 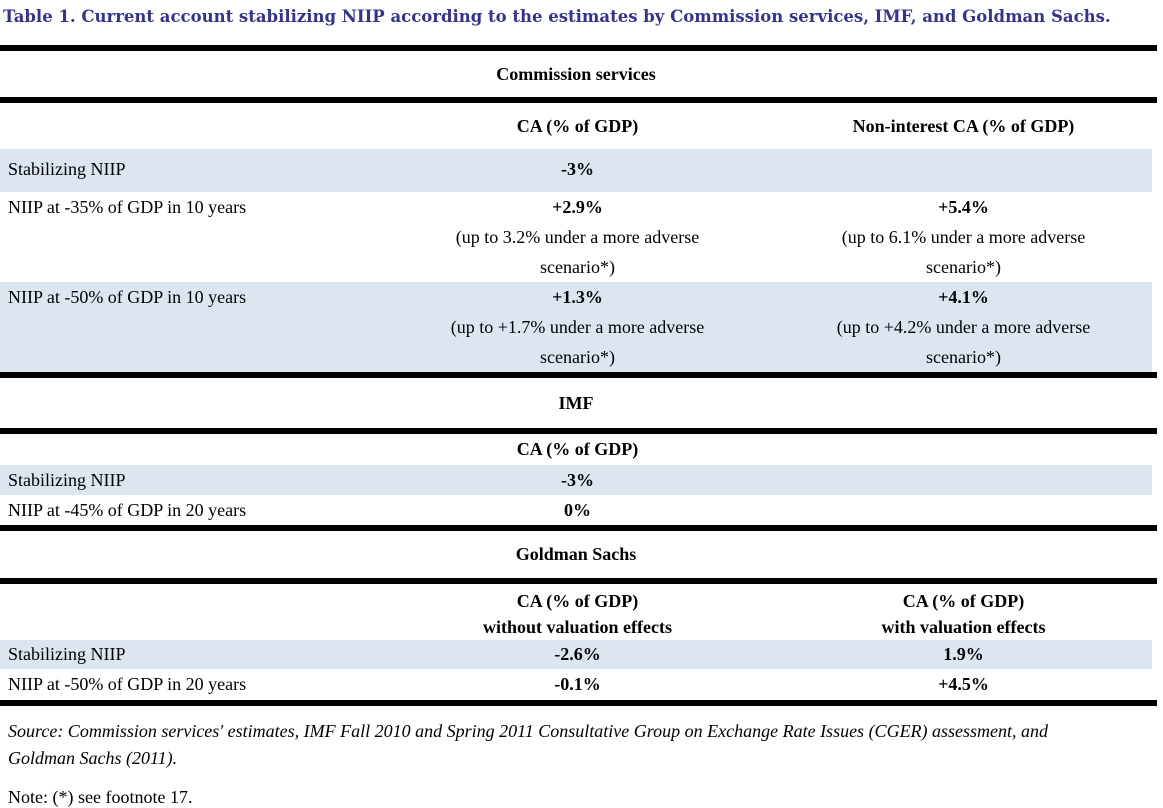 I want to click on value-cell: -0.1%, so click(x=577, y=684).